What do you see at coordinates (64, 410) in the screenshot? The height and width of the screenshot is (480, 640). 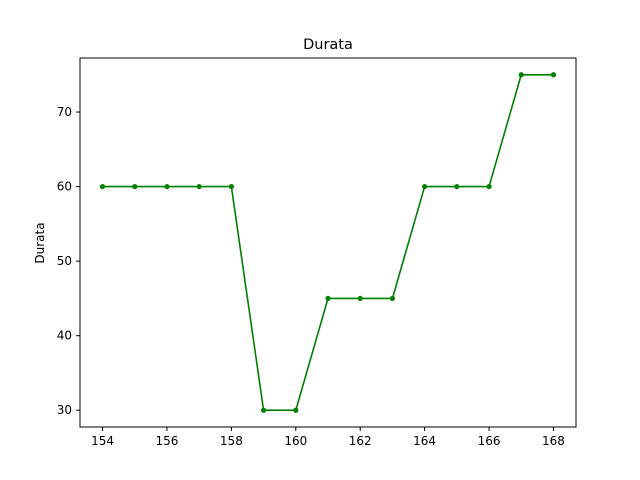 I see `y-tick-label: 30` at bounding box center [64, 410].